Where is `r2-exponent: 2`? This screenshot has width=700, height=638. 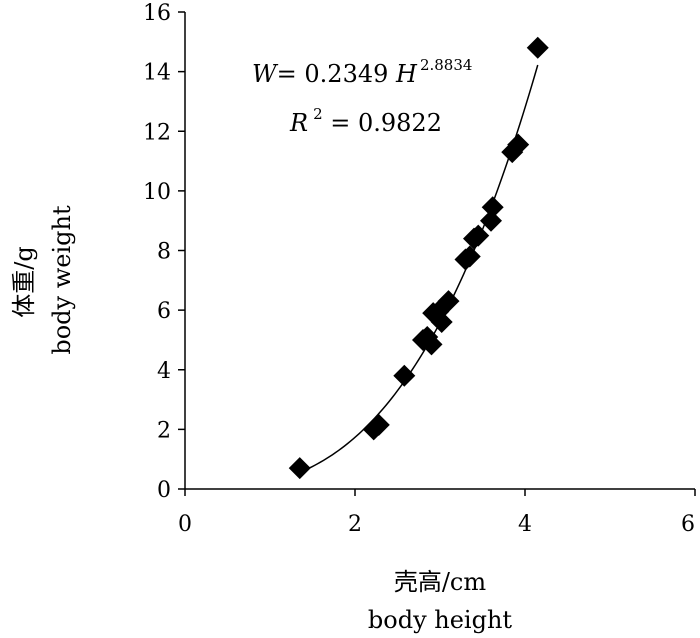 r2-exponent: 2 is located at coordinates (318, 114).